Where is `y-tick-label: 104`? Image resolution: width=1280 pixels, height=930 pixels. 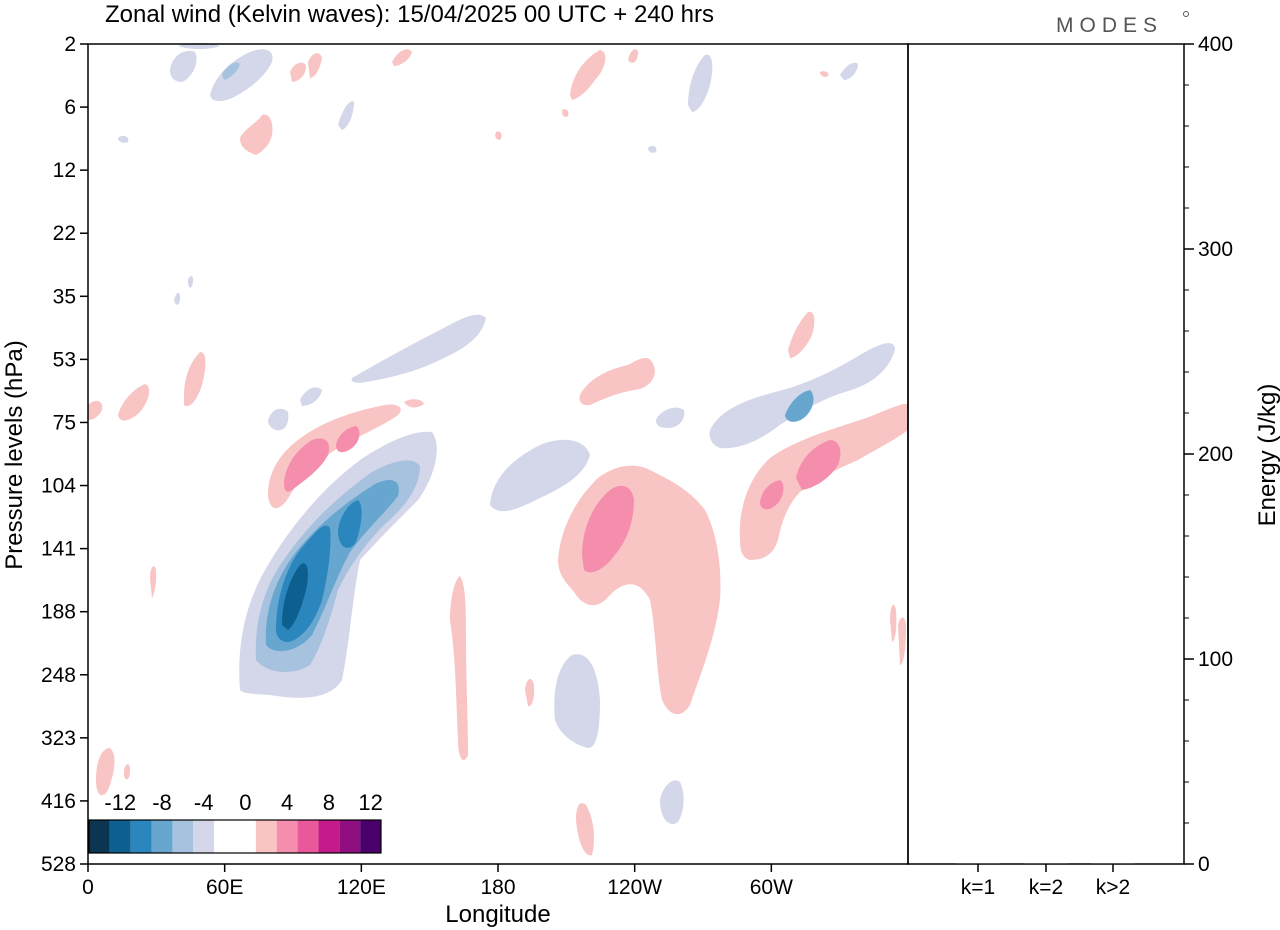
y-tick-label: 104 is located at coordinates (58, 486).